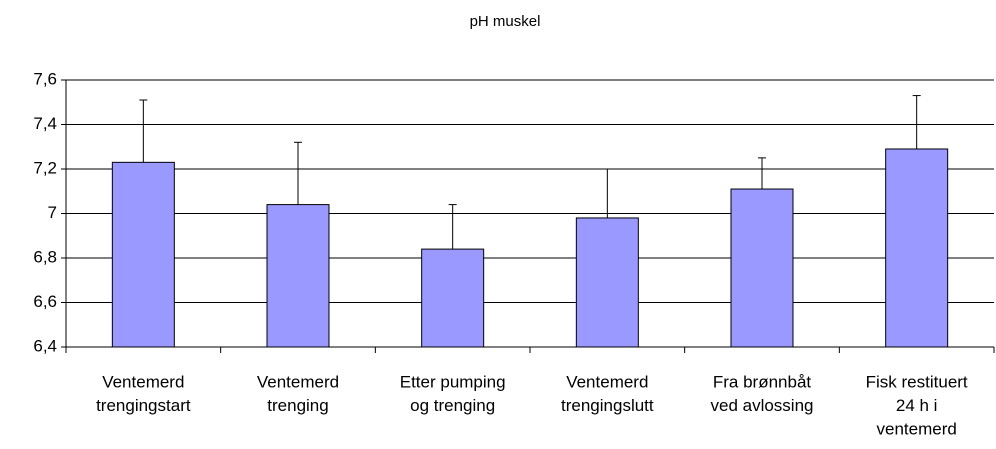 Image resolution: width=996 pixels, height=449 pixels. Describe the element at coordinates (297, 405) in the screenshot. I see `x-tick-label: trenging` at that location.